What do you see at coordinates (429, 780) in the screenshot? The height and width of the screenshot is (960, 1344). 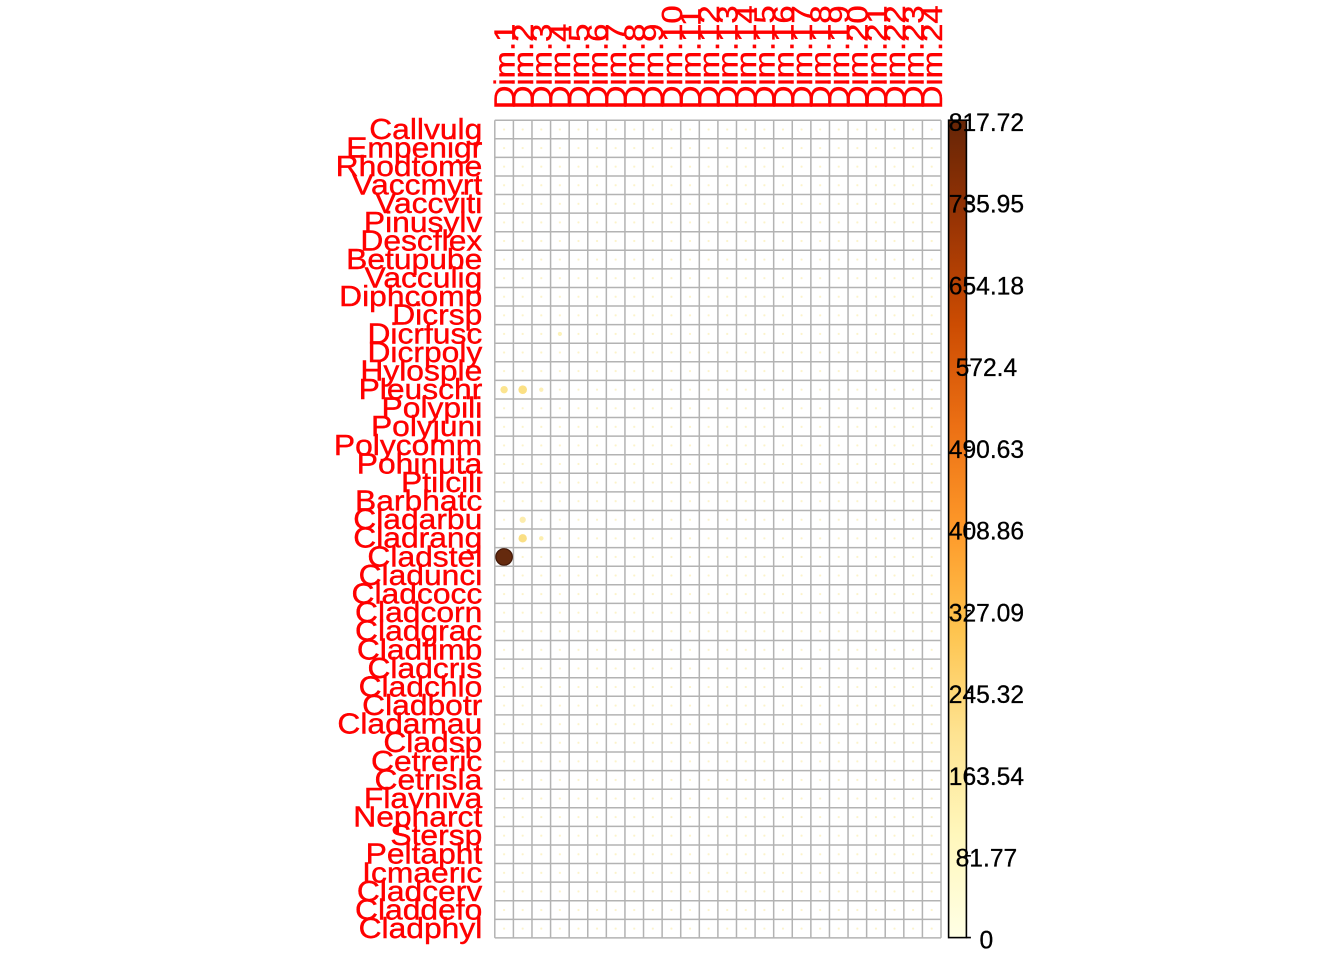 I see `svg-text: Cetrisla` at bounding box center [429, 780].